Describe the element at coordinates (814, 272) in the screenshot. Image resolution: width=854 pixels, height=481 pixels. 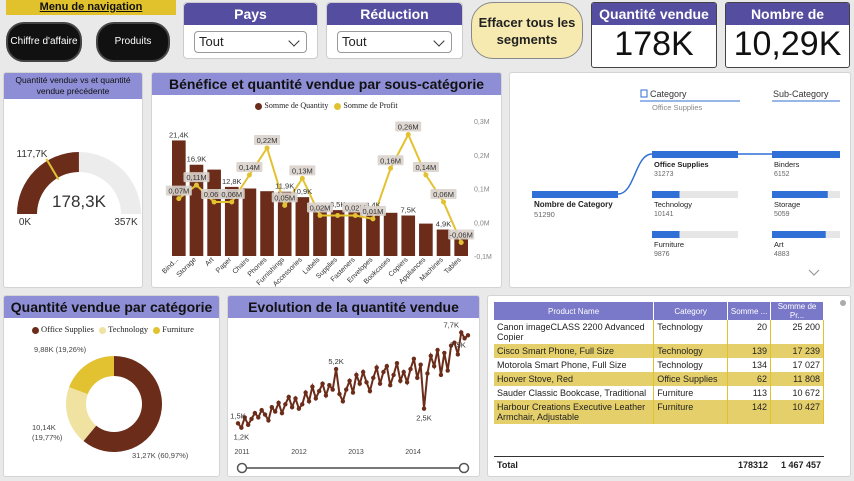
I see `chevron-down-icon` at that location.